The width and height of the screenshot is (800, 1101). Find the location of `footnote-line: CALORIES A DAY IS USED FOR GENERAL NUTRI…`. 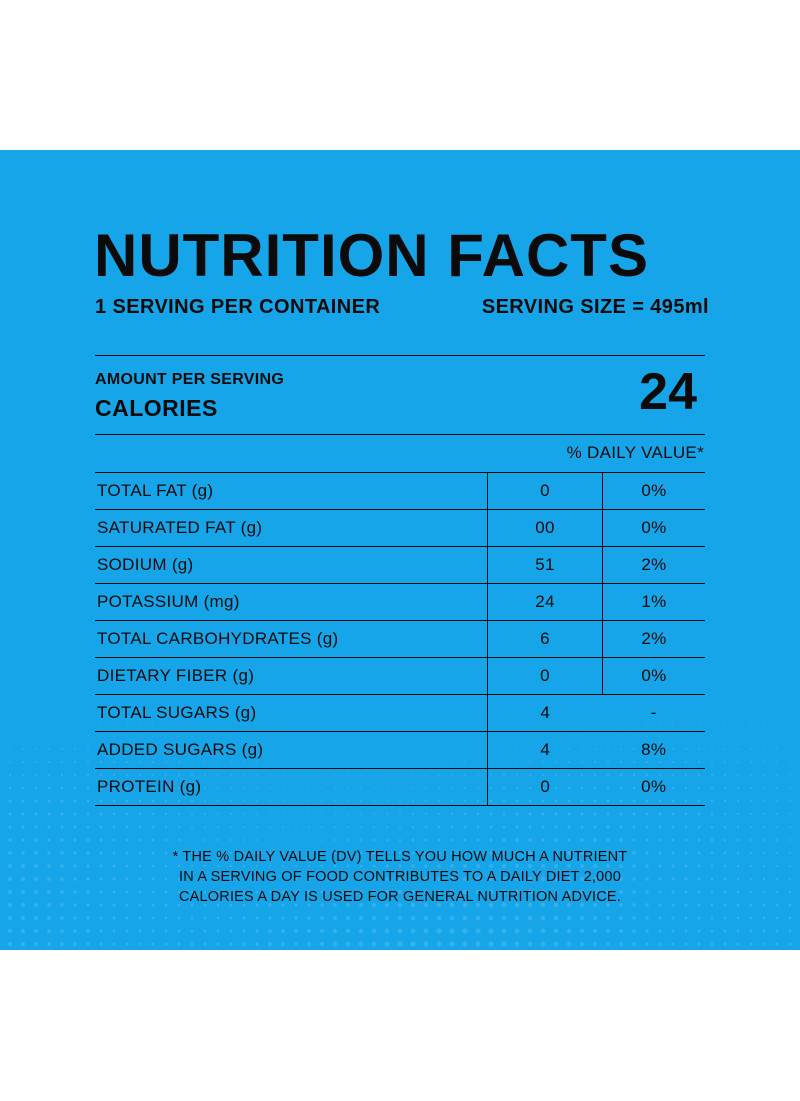

footnote-line: CALORIES A DAY IS USED FOR GENERAL NUTRI… is located at coordinates (399, 897).